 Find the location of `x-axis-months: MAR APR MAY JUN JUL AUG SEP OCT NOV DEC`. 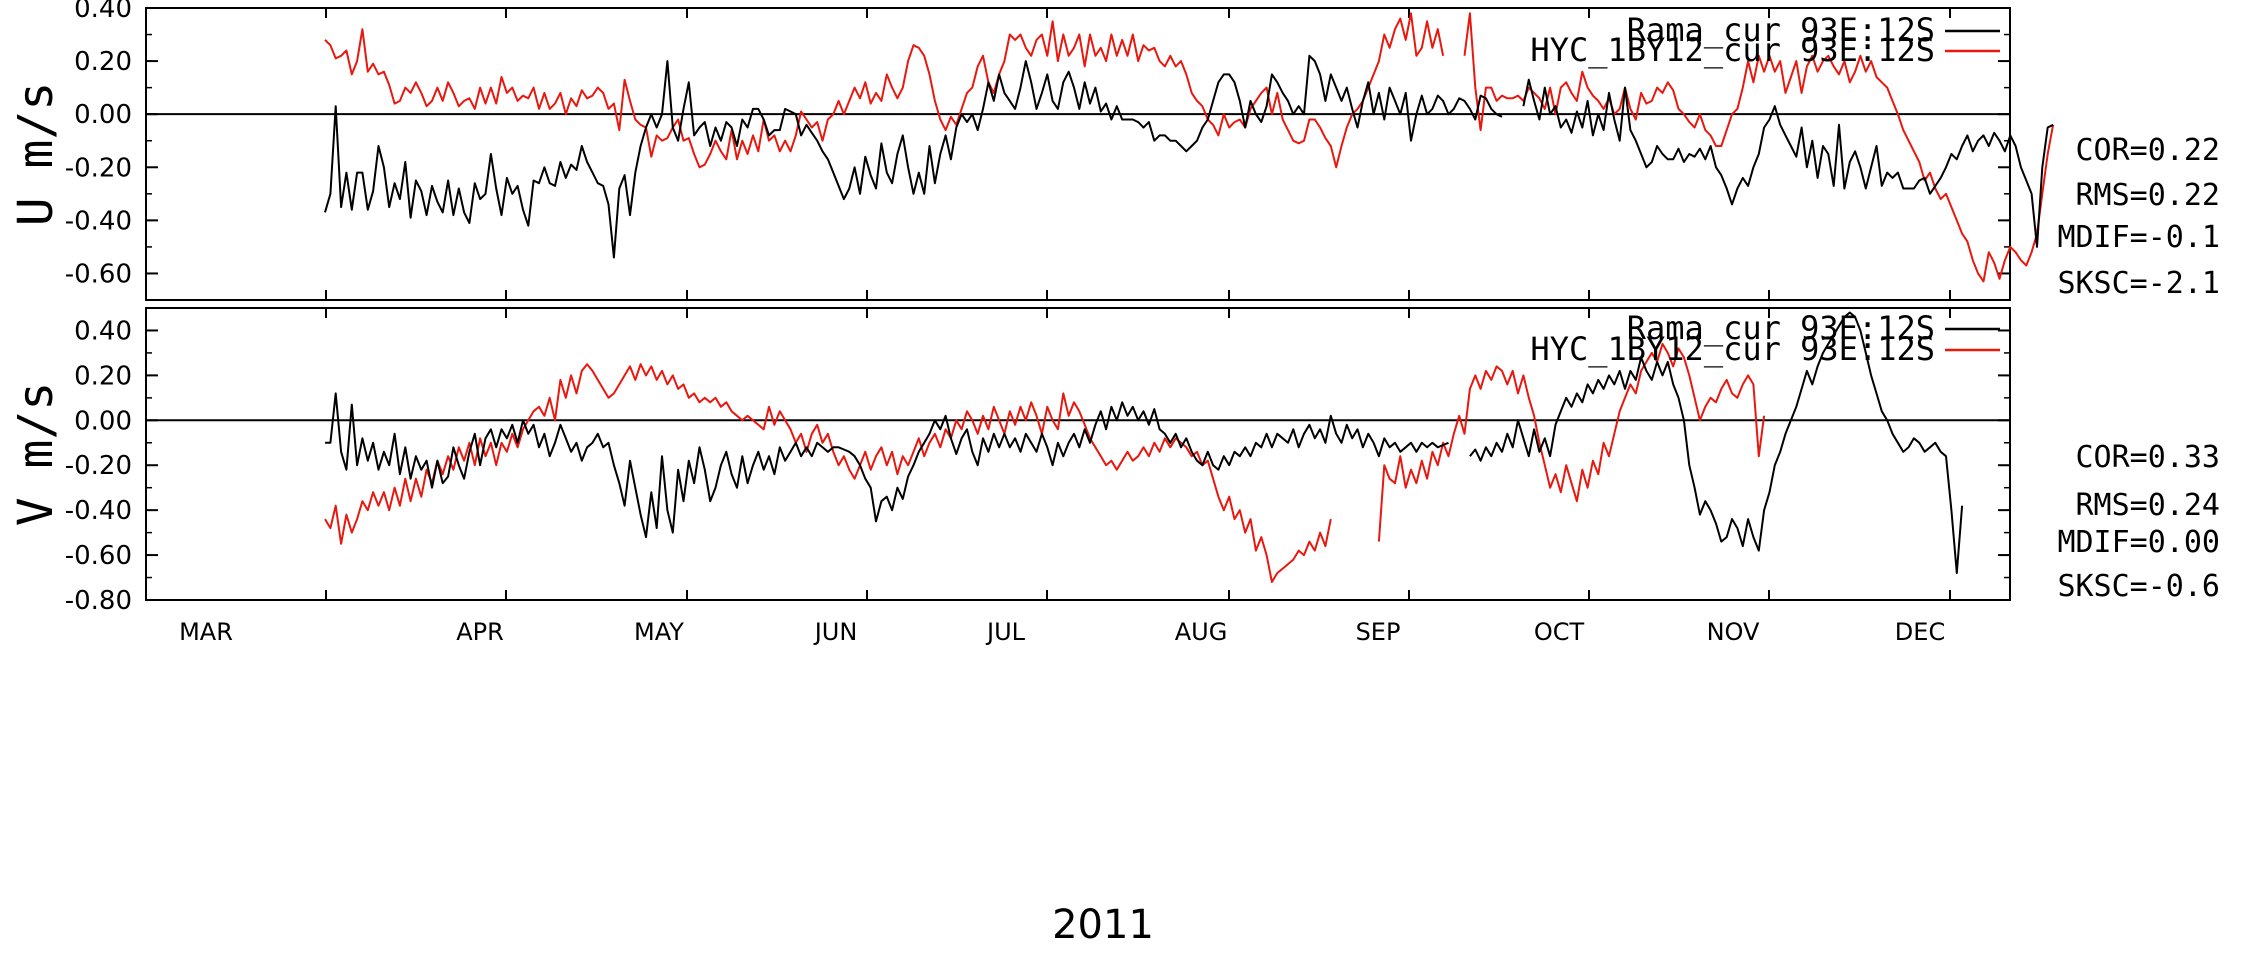

x-axis-months: MAR APR MAY JUN JUL AUG SEP OCT NOV DEC is located at coordinates (1062, 632).